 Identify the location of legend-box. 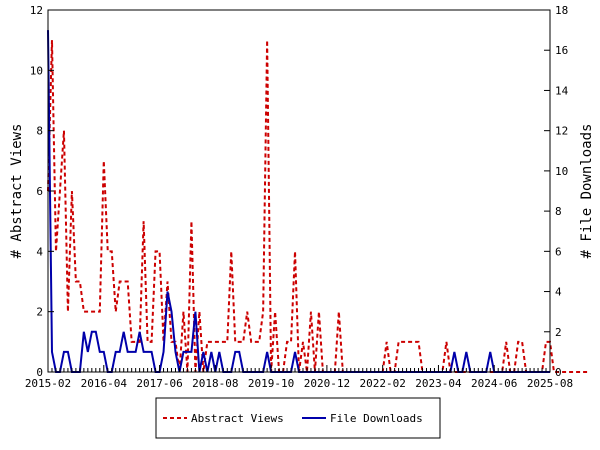
(298, 418).